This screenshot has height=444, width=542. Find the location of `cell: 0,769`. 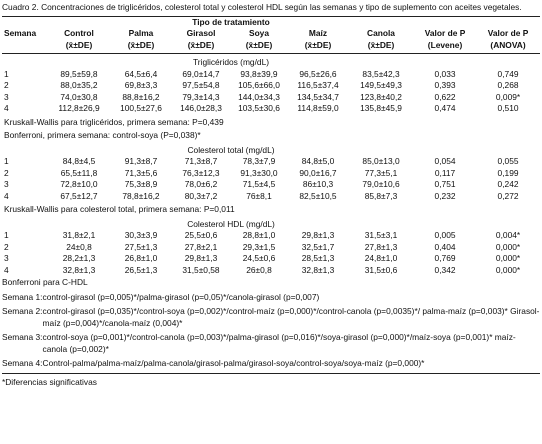

cell: 0,769 is located at coordinates (445, 258).